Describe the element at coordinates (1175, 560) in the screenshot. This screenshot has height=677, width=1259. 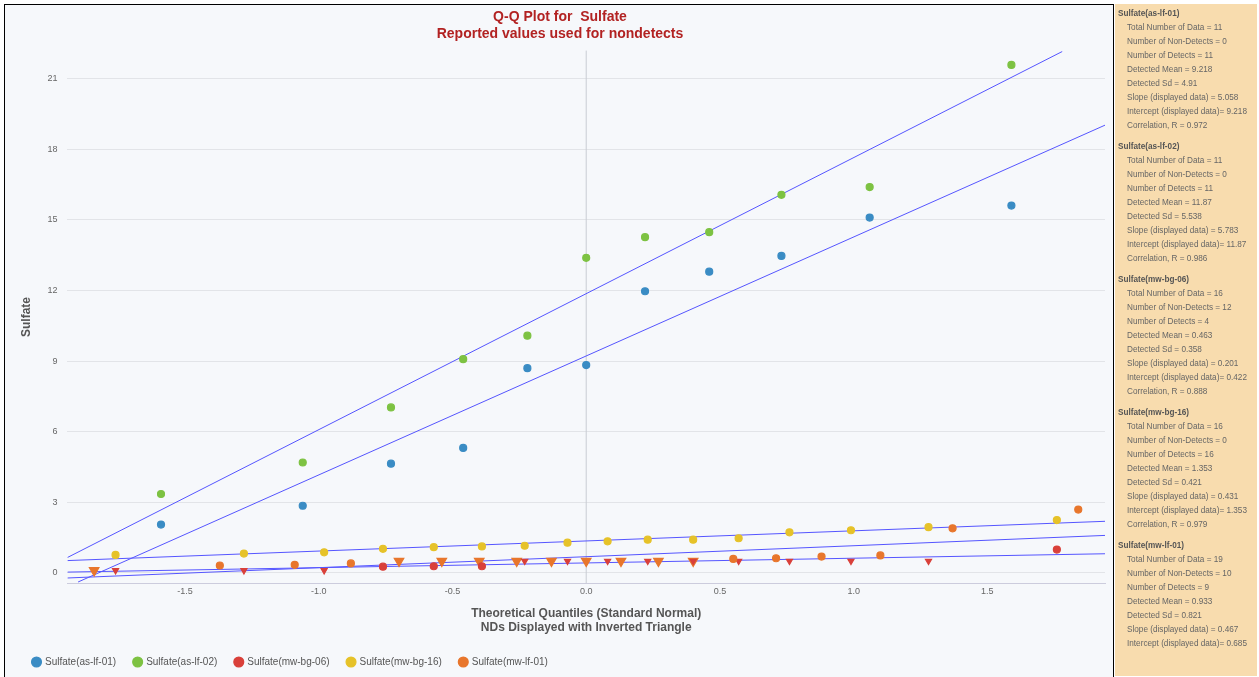
I see `text: Total Number of Data = 19` at that location.